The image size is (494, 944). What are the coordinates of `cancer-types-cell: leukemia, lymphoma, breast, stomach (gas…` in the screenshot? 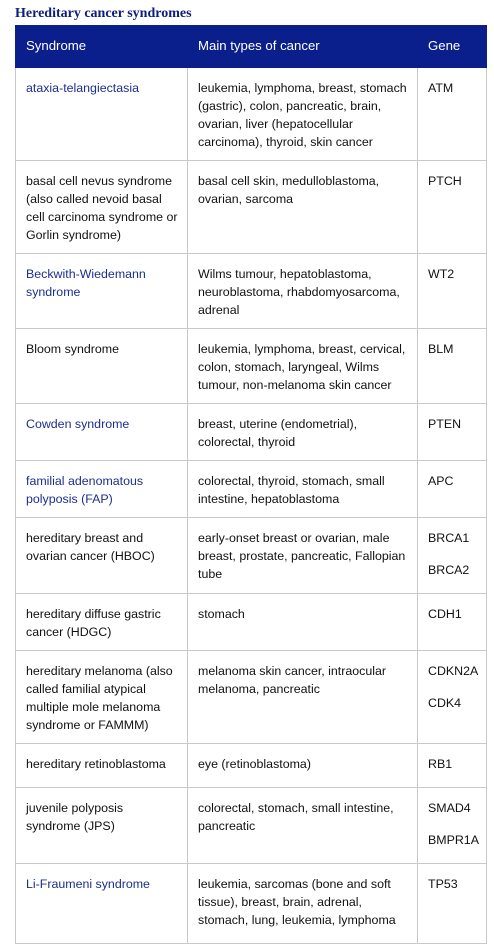 It's located at (302, 114).